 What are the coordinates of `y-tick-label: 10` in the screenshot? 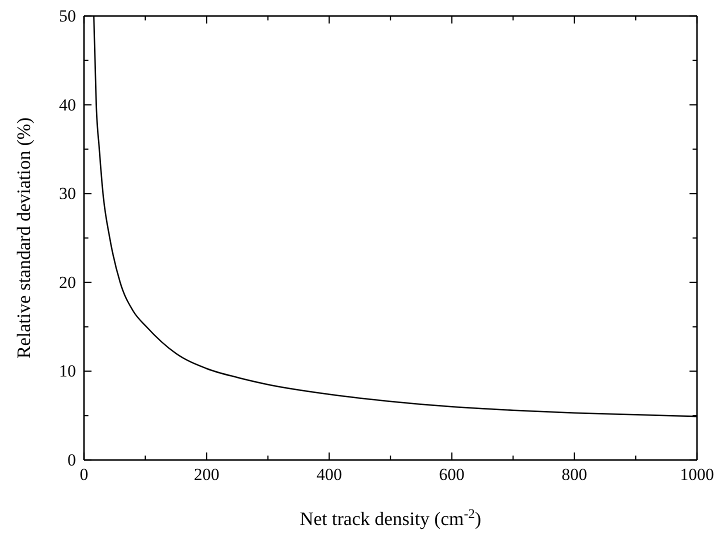 It's located at (67, 371).